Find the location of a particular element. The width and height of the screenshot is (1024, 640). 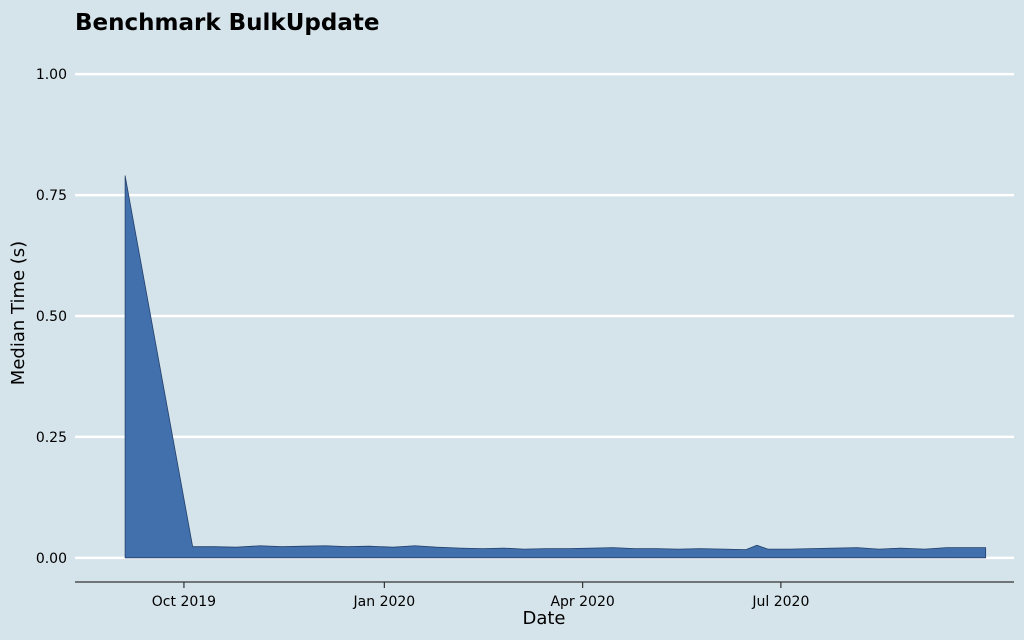

y-tick-label: 1.00 is located at coordinates (51, 75).